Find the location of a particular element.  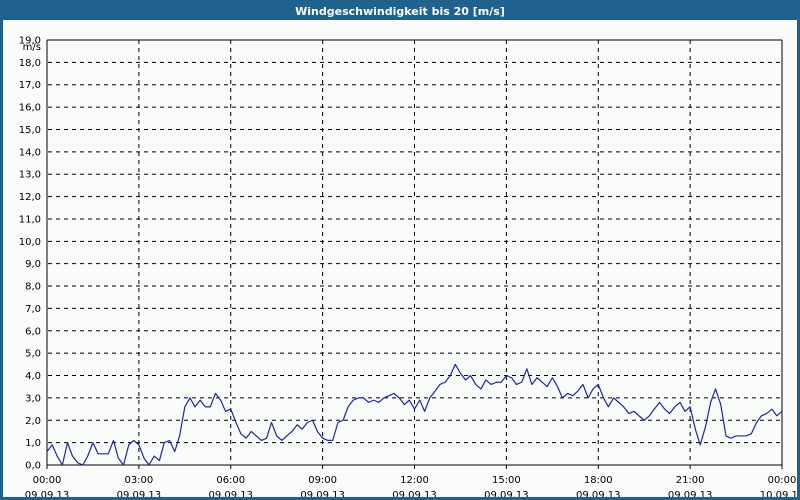

x-tick-time: 09:00 is located at coordinates (322, 480).